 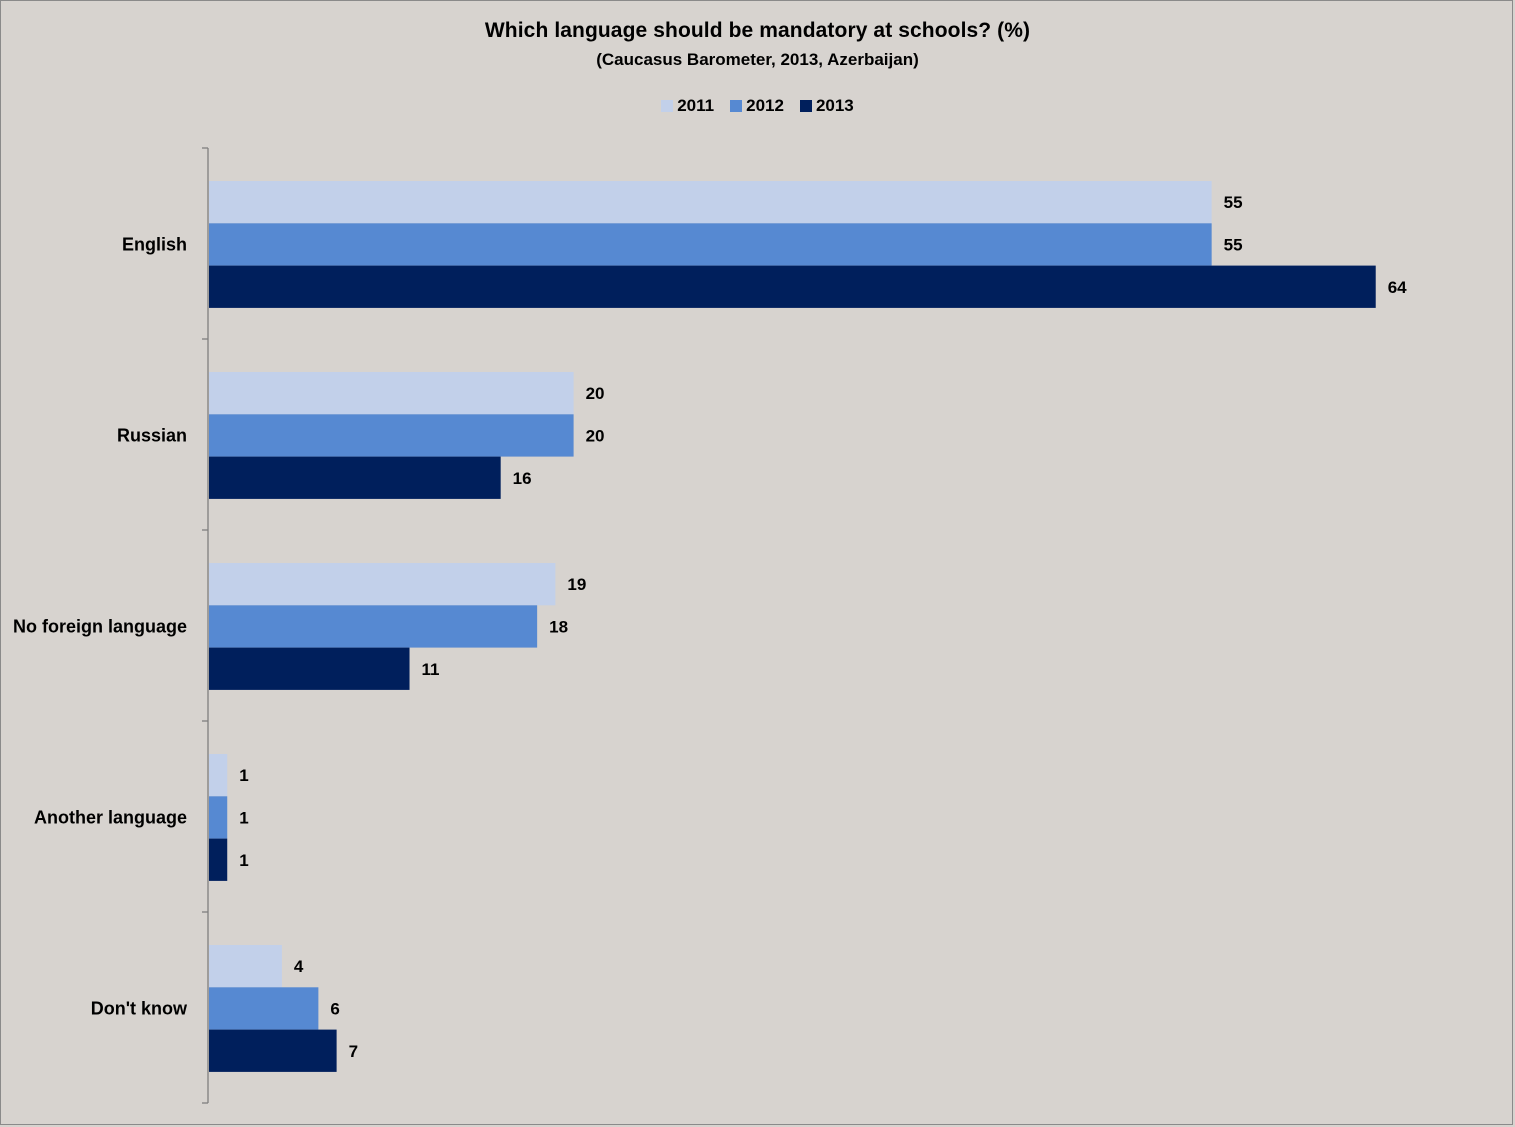 I want to click on legend: 2011 2012 2013, so click(x=757, y=106).